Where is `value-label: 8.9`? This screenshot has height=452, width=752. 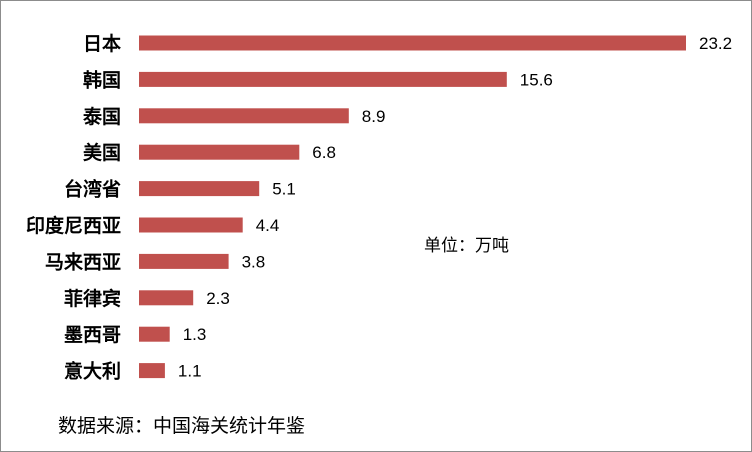
value-label: 8.9 is located at coordinates (374, 116).